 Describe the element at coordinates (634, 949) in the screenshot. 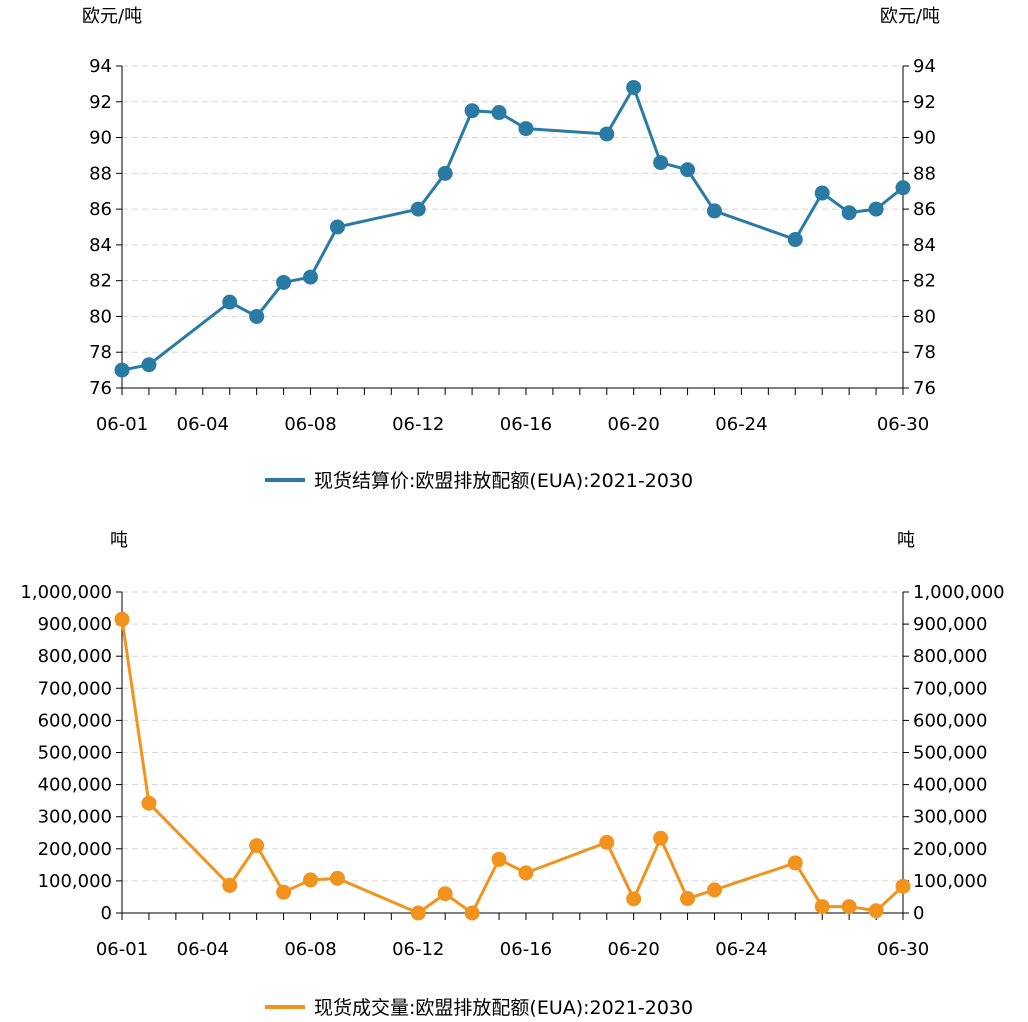

I see `volume-x-tick-label: 06-20` at that location.